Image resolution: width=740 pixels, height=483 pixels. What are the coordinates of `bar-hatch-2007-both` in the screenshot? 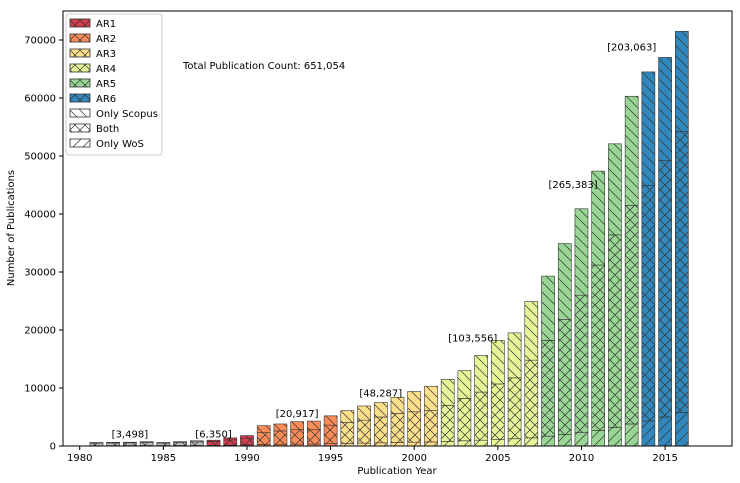 It's located at (531, 399).